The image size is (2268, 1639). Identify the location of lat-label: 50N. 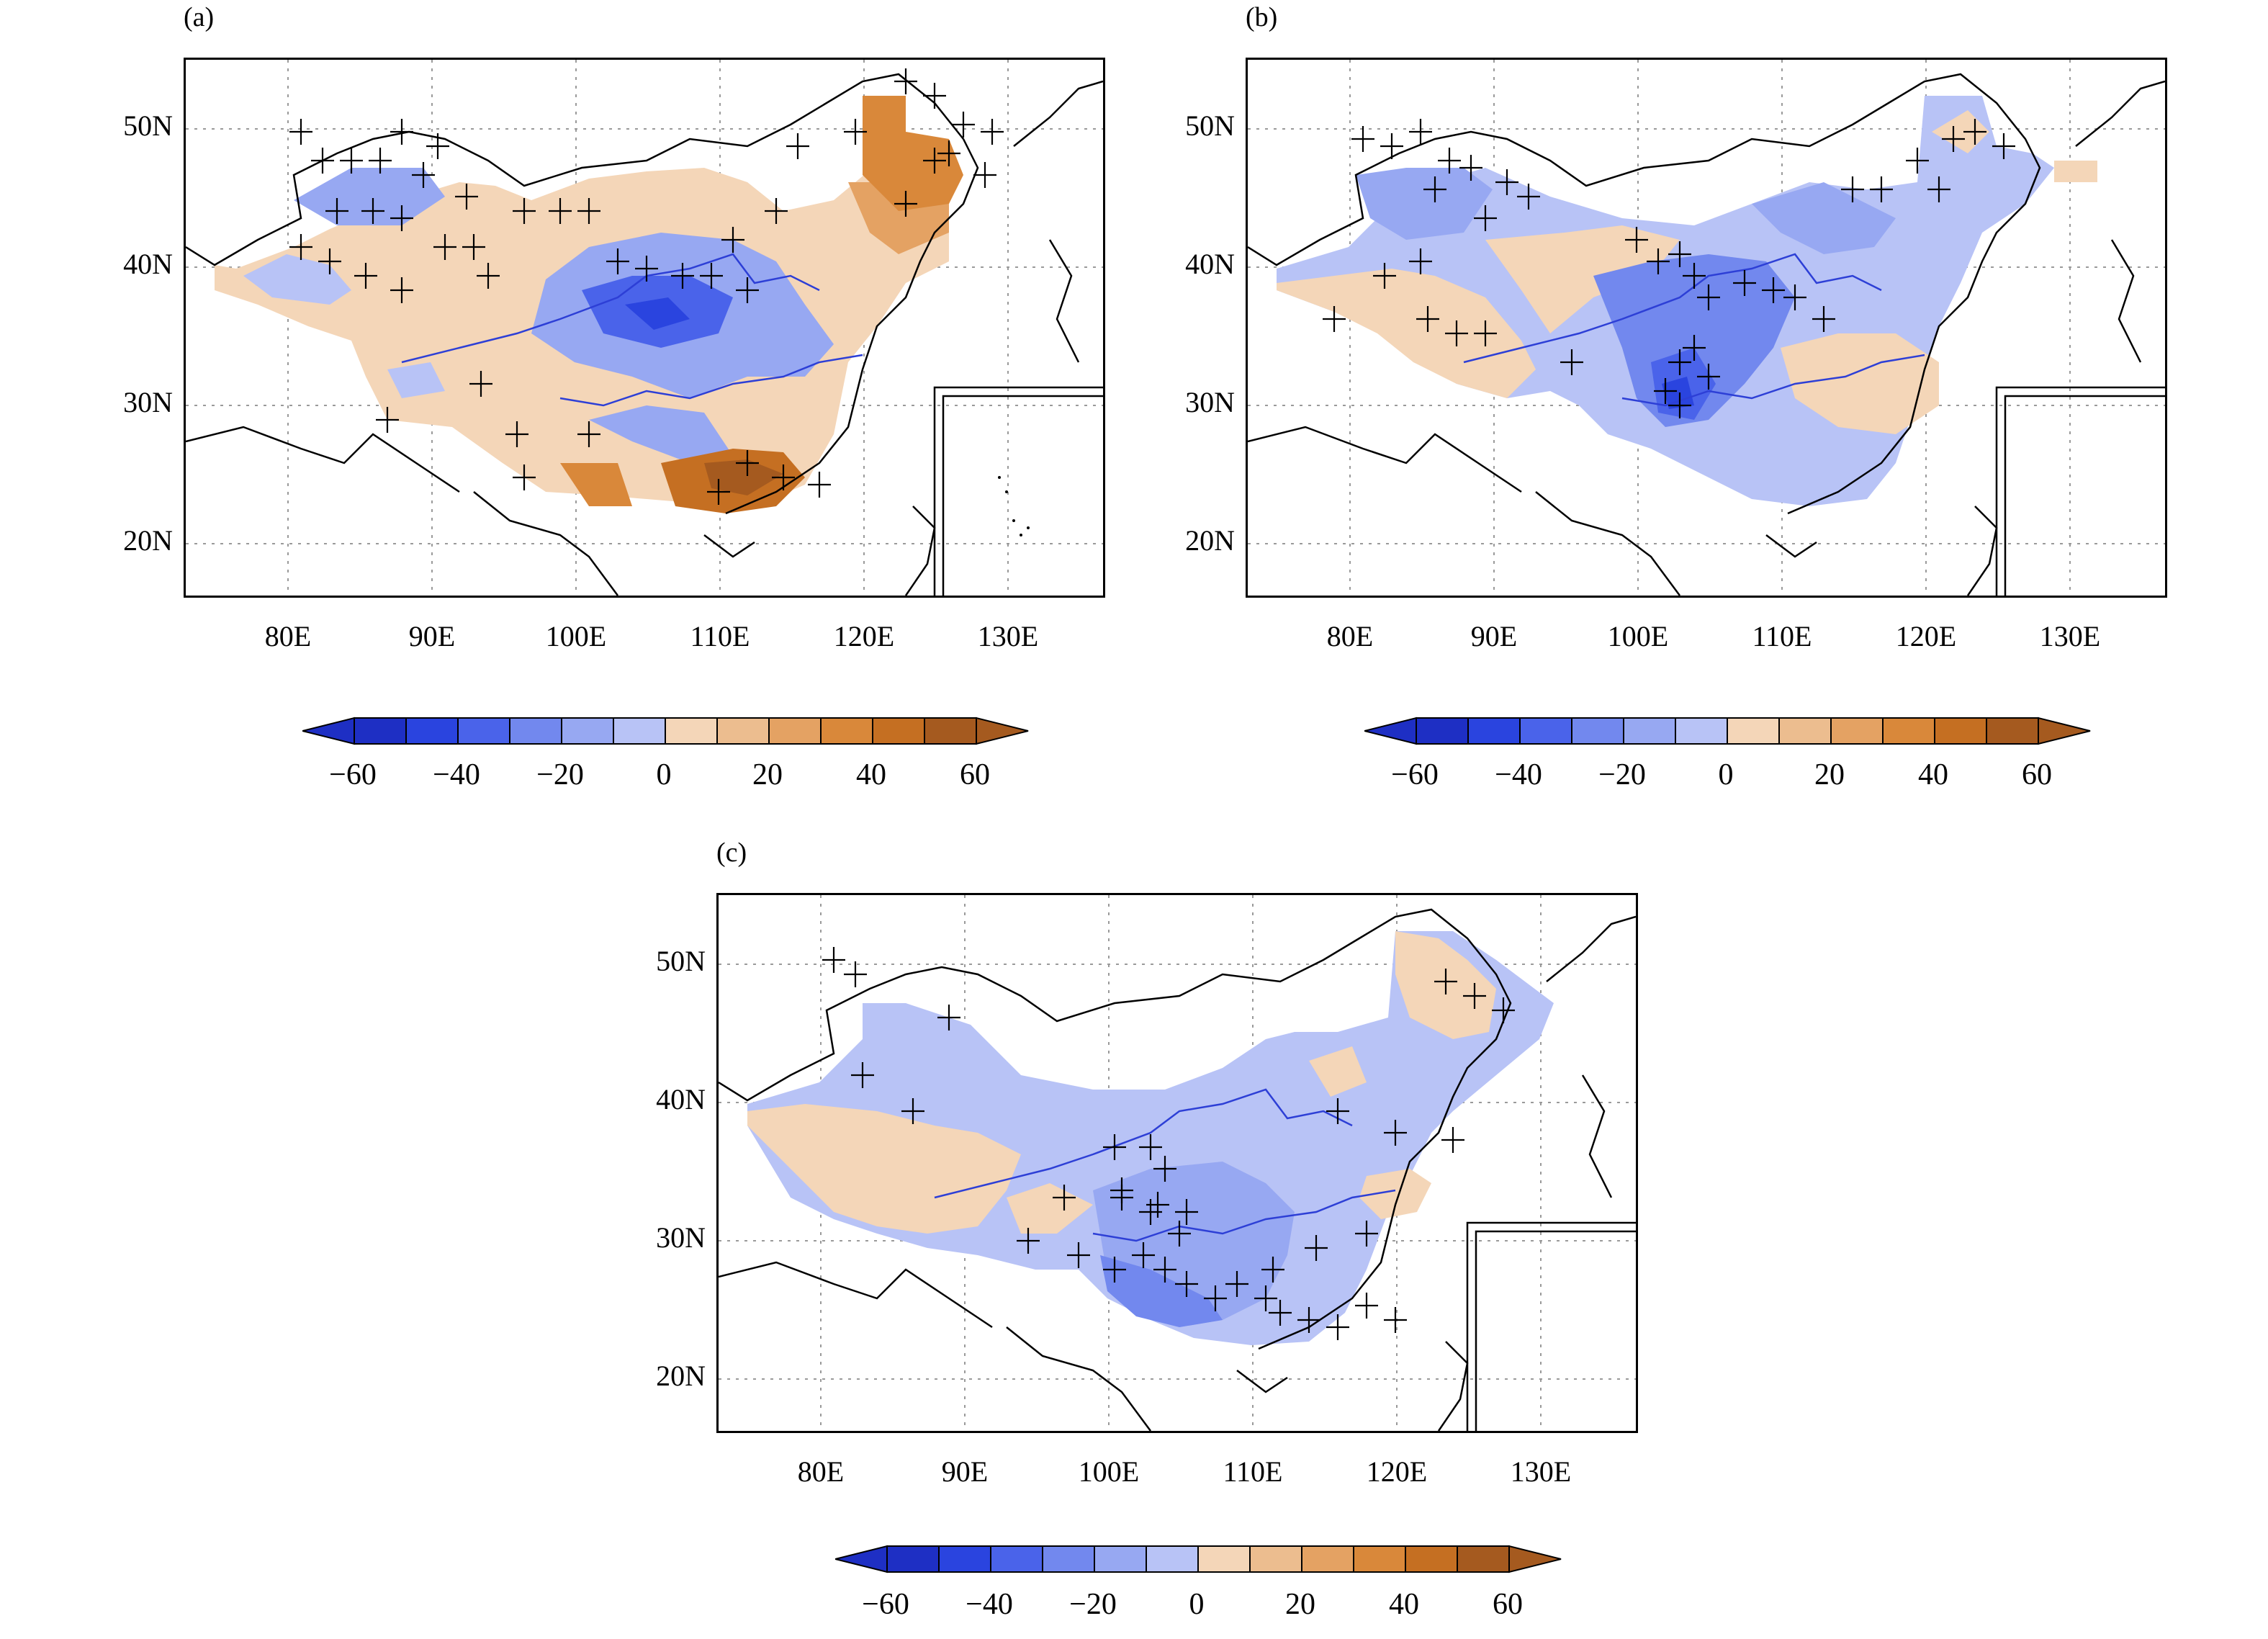
(148, 125).